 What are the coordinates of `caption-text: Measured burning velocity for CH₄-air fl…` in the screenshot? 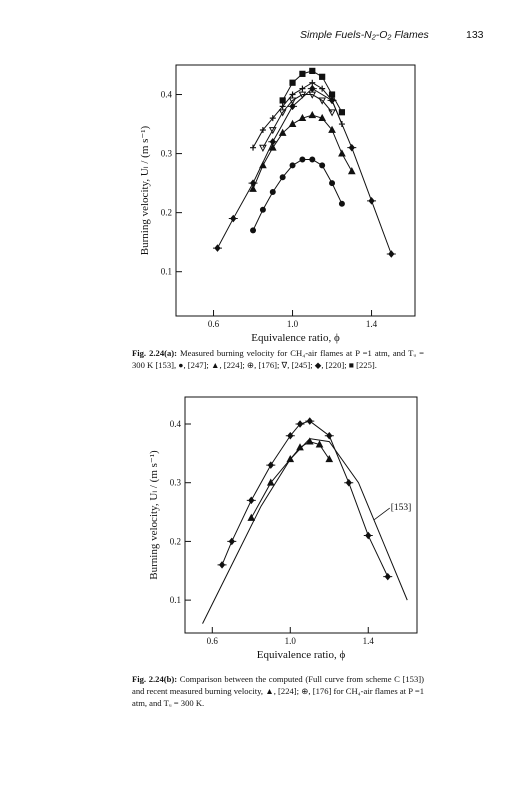 It's located at (278, 359).